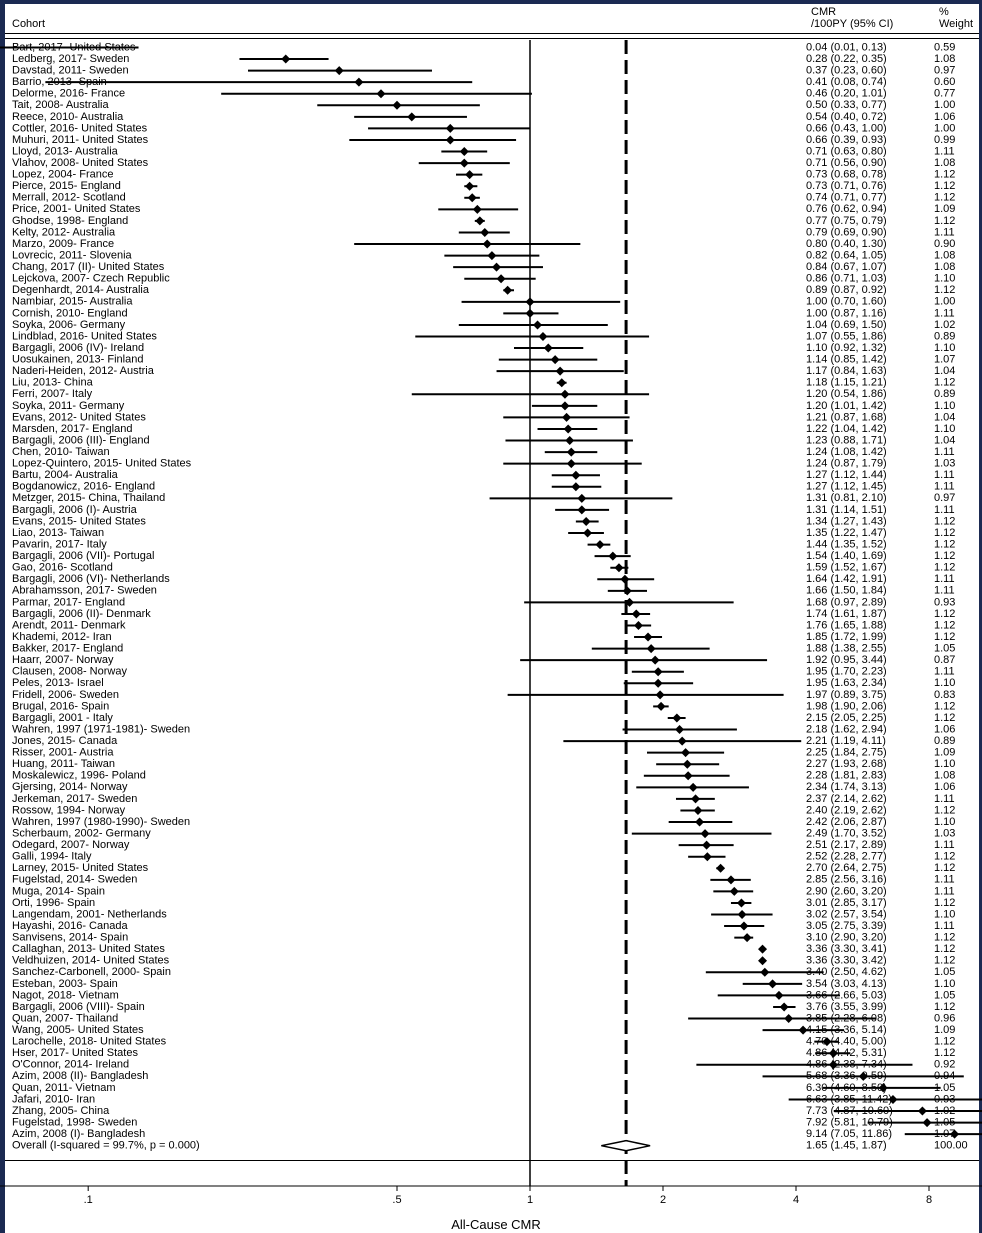  What do you see at coordinates (65, 475) in the screenshot?
I see `study-label: Bartu, 2004- Australia` at bounding box center [65, 475].